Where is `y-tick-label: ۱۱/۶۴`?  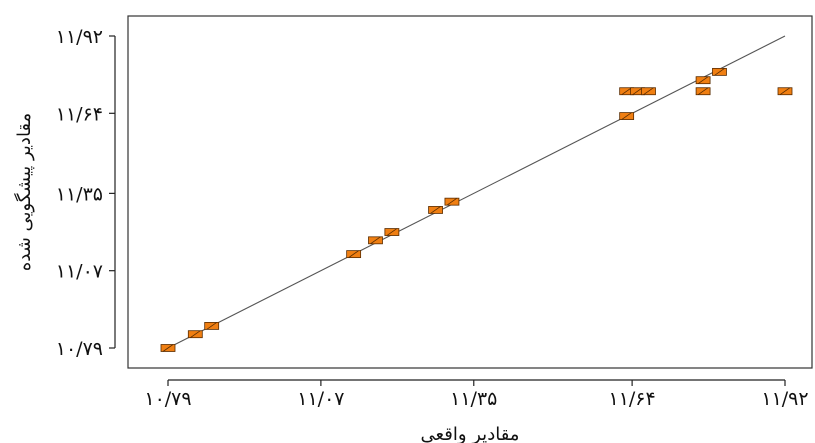
y-tick-label: ۱۱/۶۴ is located at coordinates (79, 114).